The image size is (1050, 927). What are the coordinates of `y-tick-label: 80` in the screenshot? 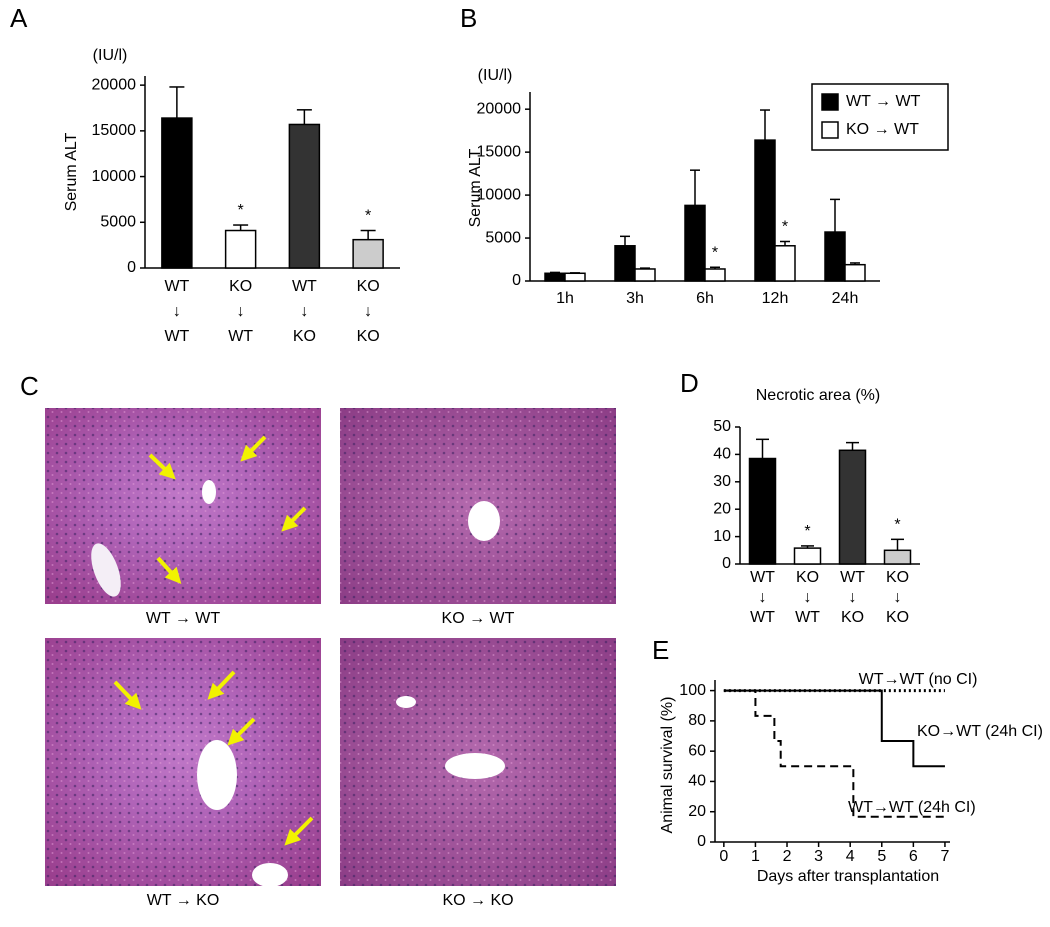 It's located at (697, 720).